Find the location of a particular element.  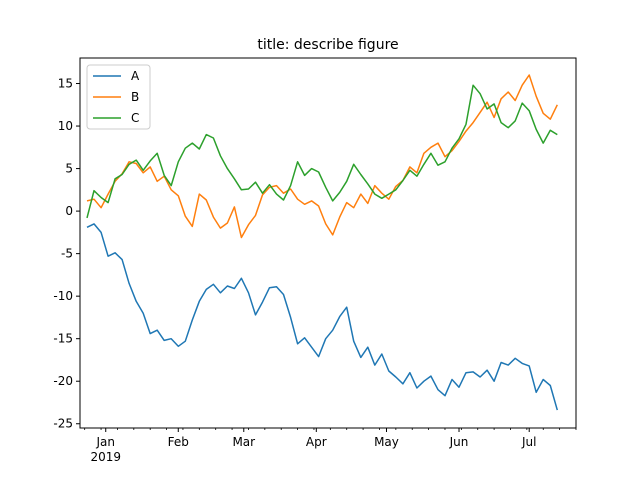

legend-label-b: B is located at coordinates (135, 97).